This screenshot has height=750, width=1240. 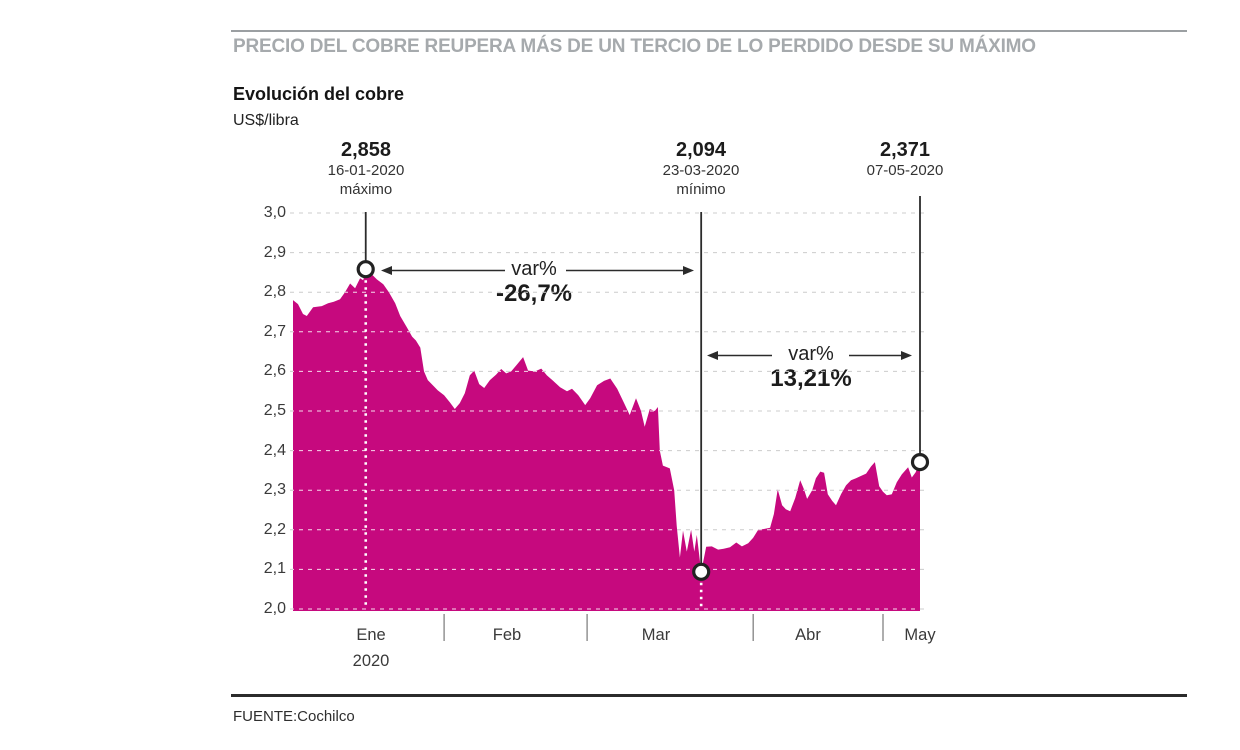 I want to click on source-credit: FUENTE:Cochilco, so click(x=294, y=716).